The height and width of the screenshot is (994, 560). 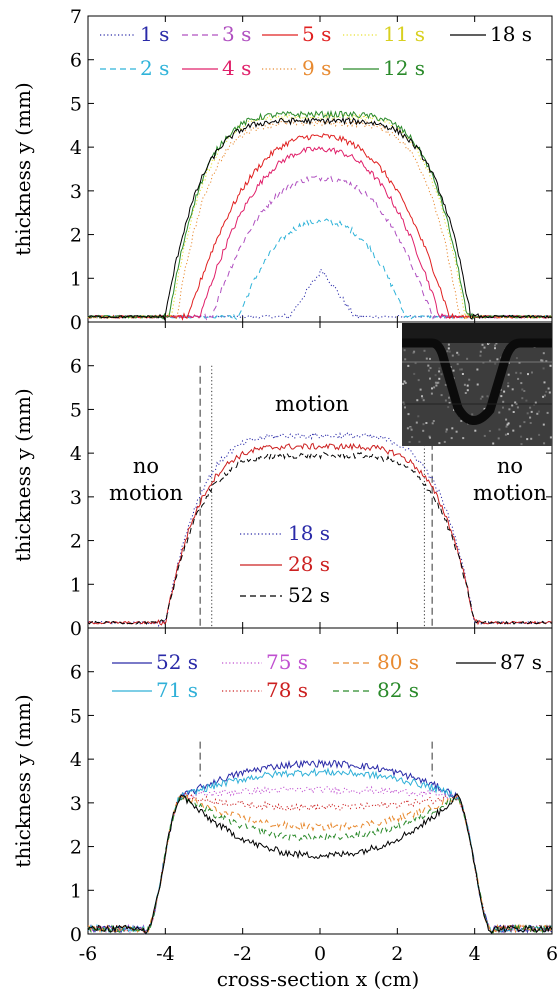 What do you see at coordinates (146, 466) in the screenshot?
I see `annotation-no-left: no` at bounding box center [146, 466].